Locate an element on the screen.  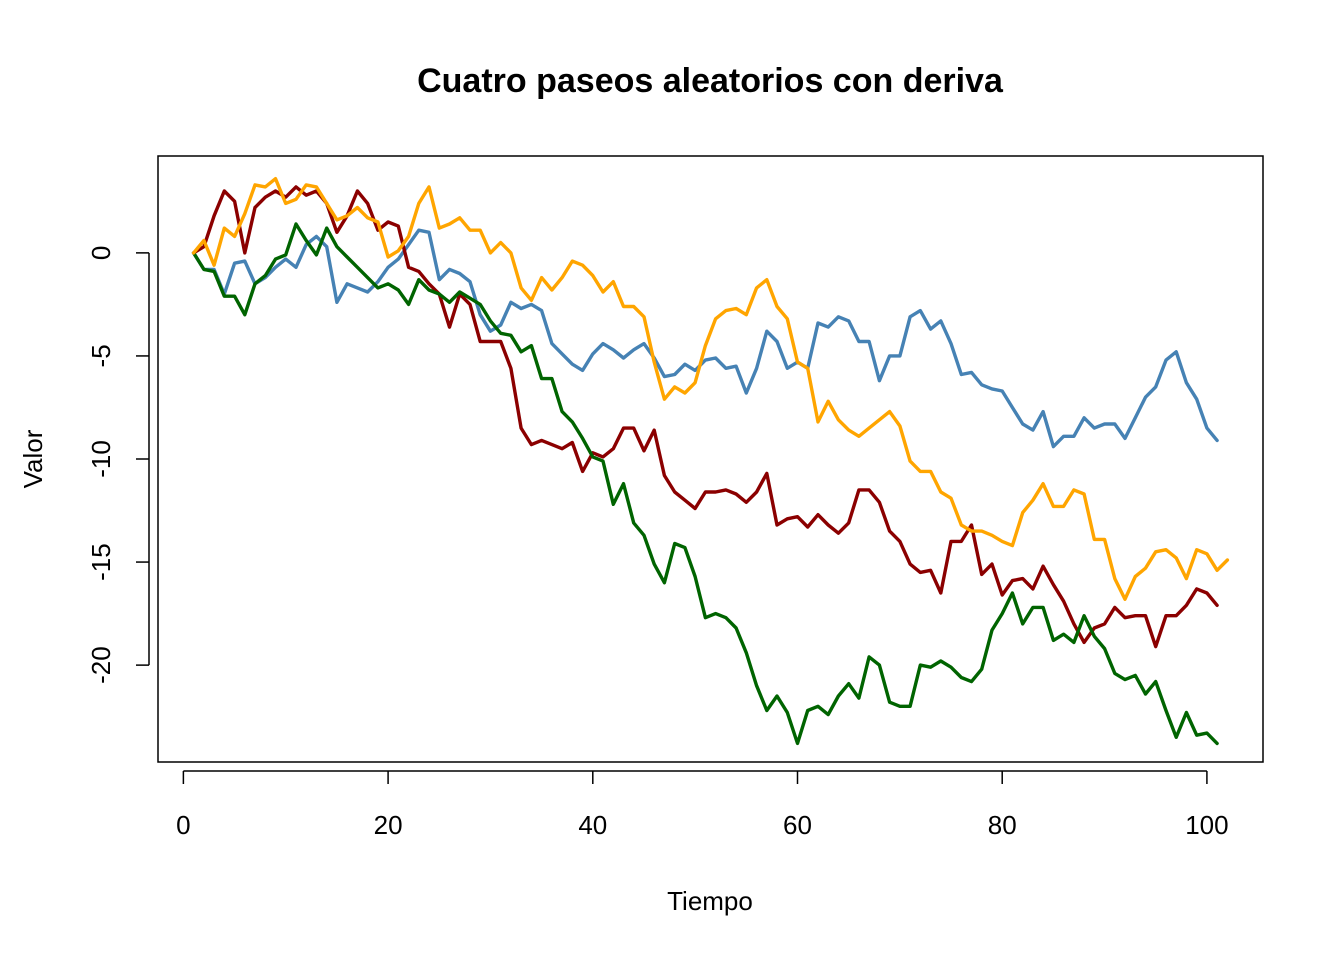
x-tick-label: 0 is located at coordinates (183, 825).